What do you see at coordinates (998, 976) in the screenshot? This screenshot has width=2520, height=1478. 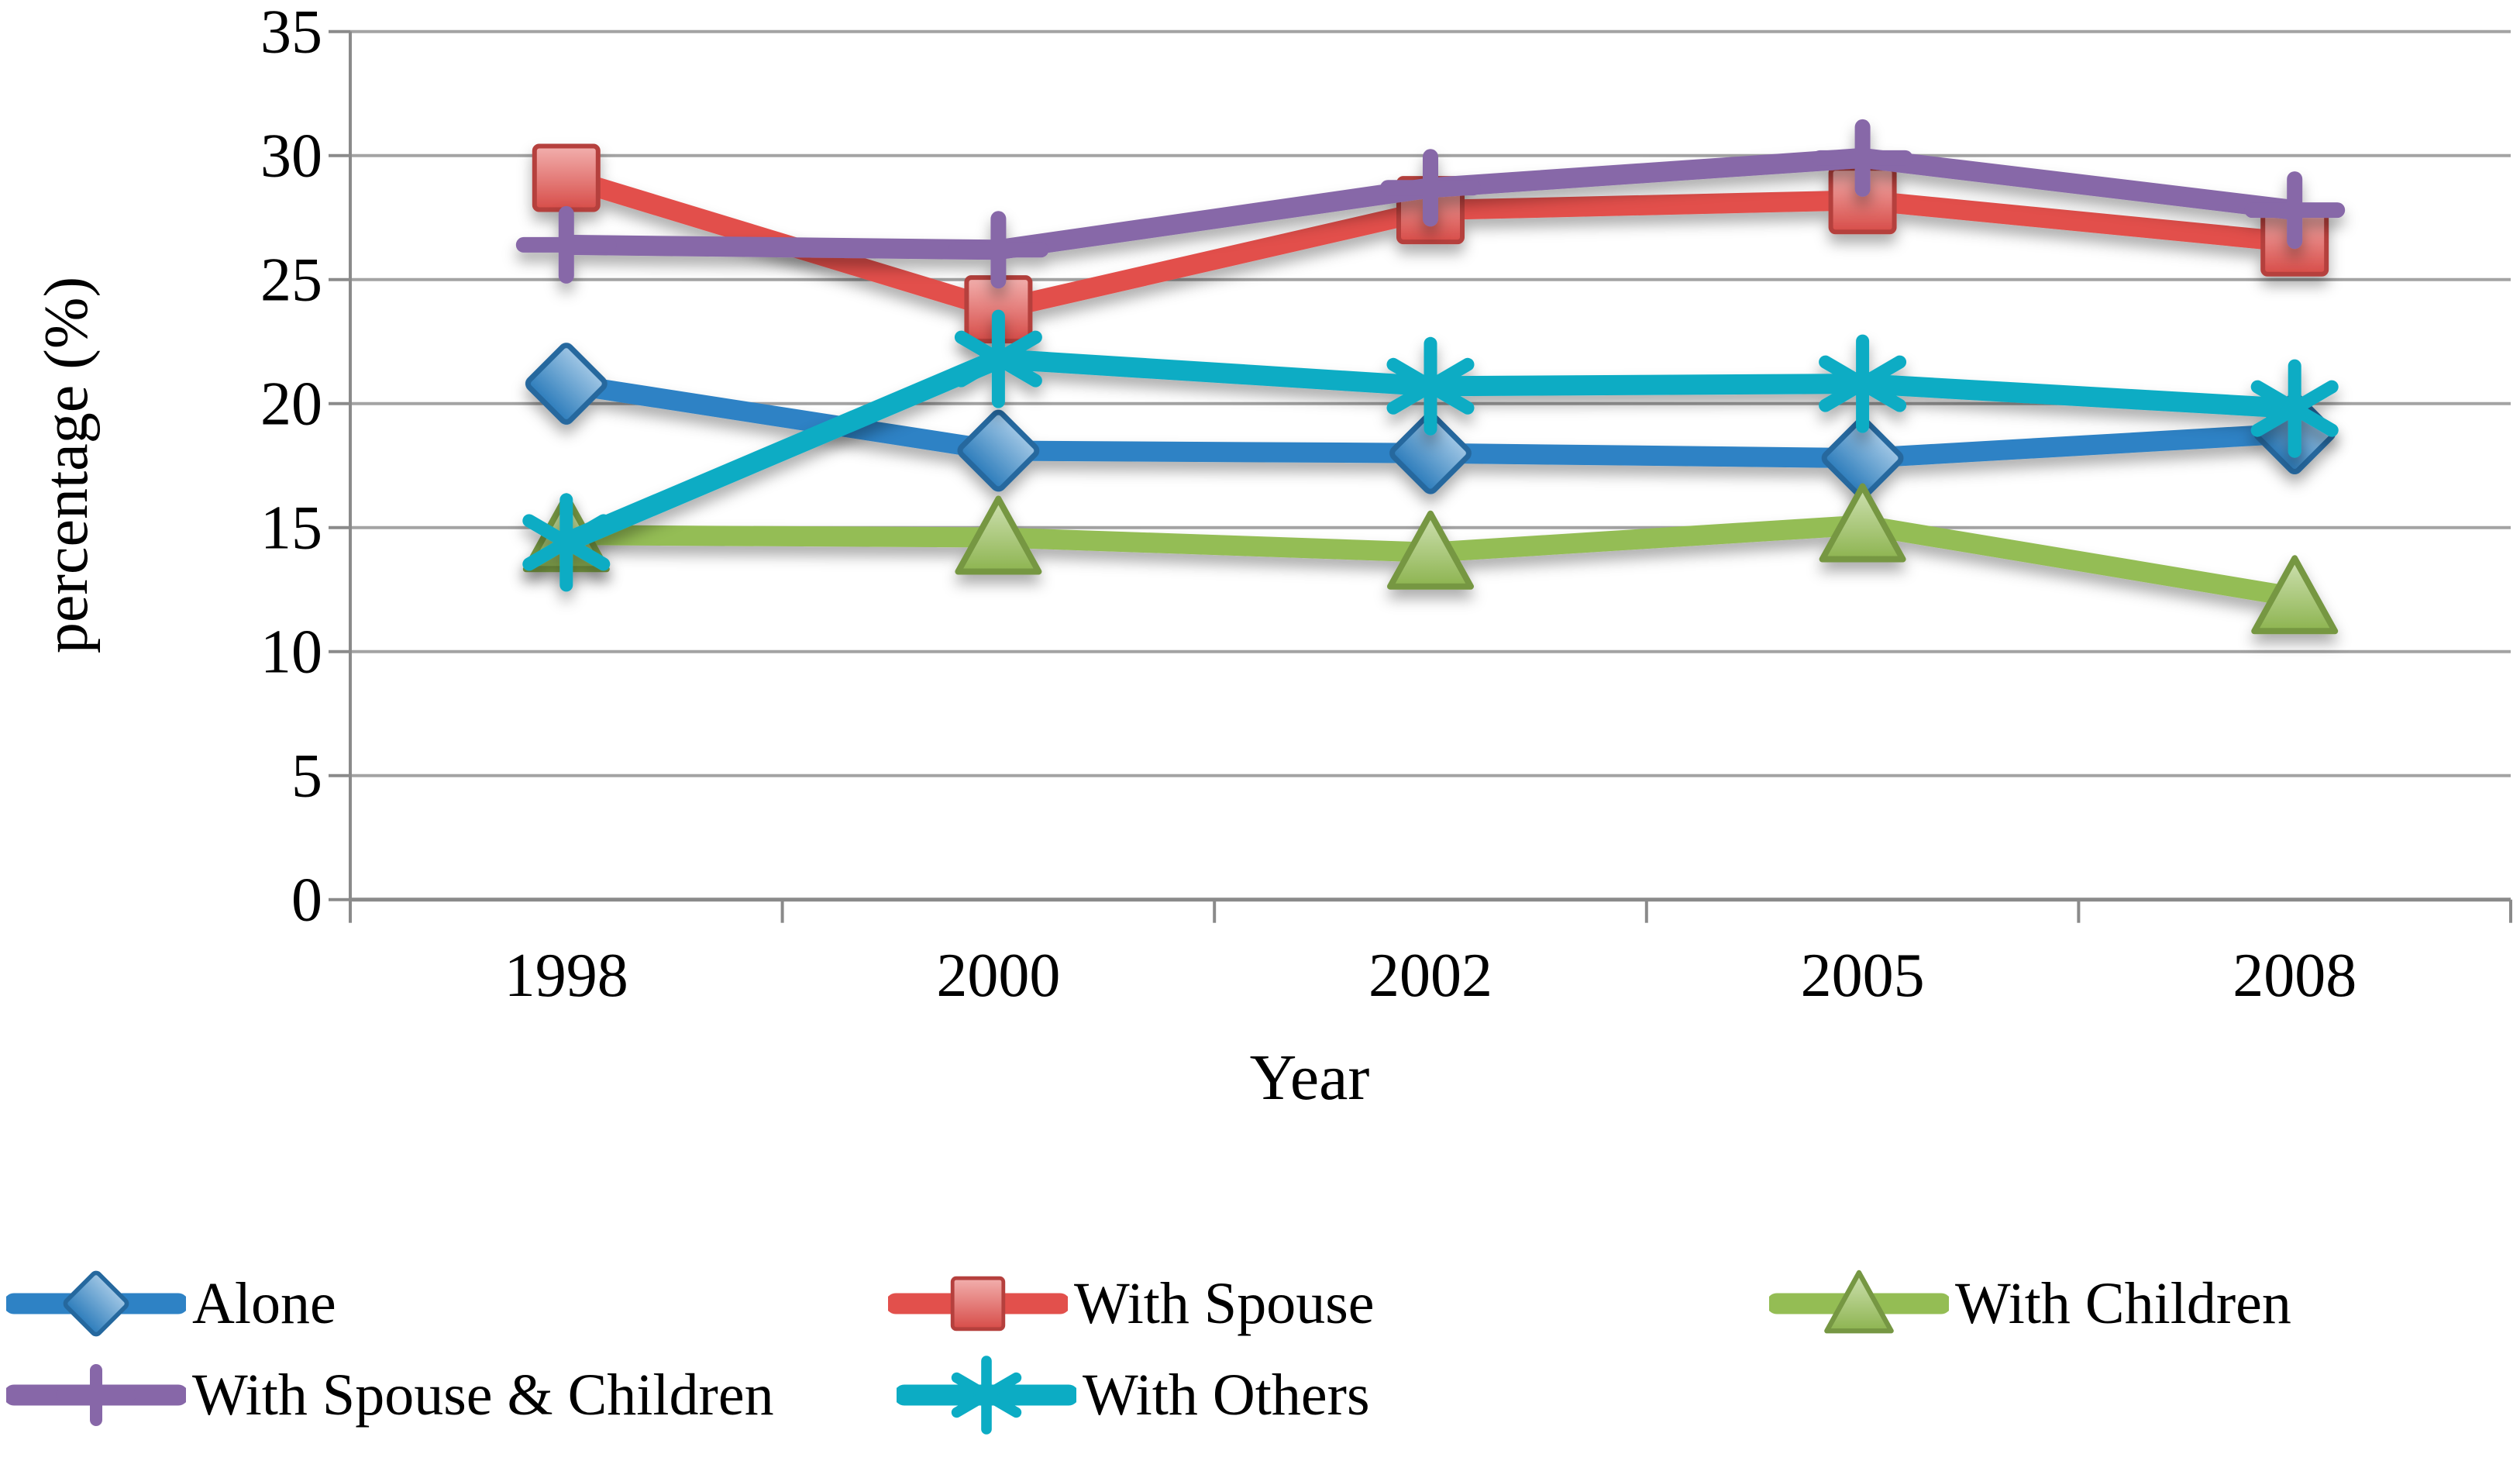 I see `x-tick-label-2000: 2000` at bounding box center [998, 976].